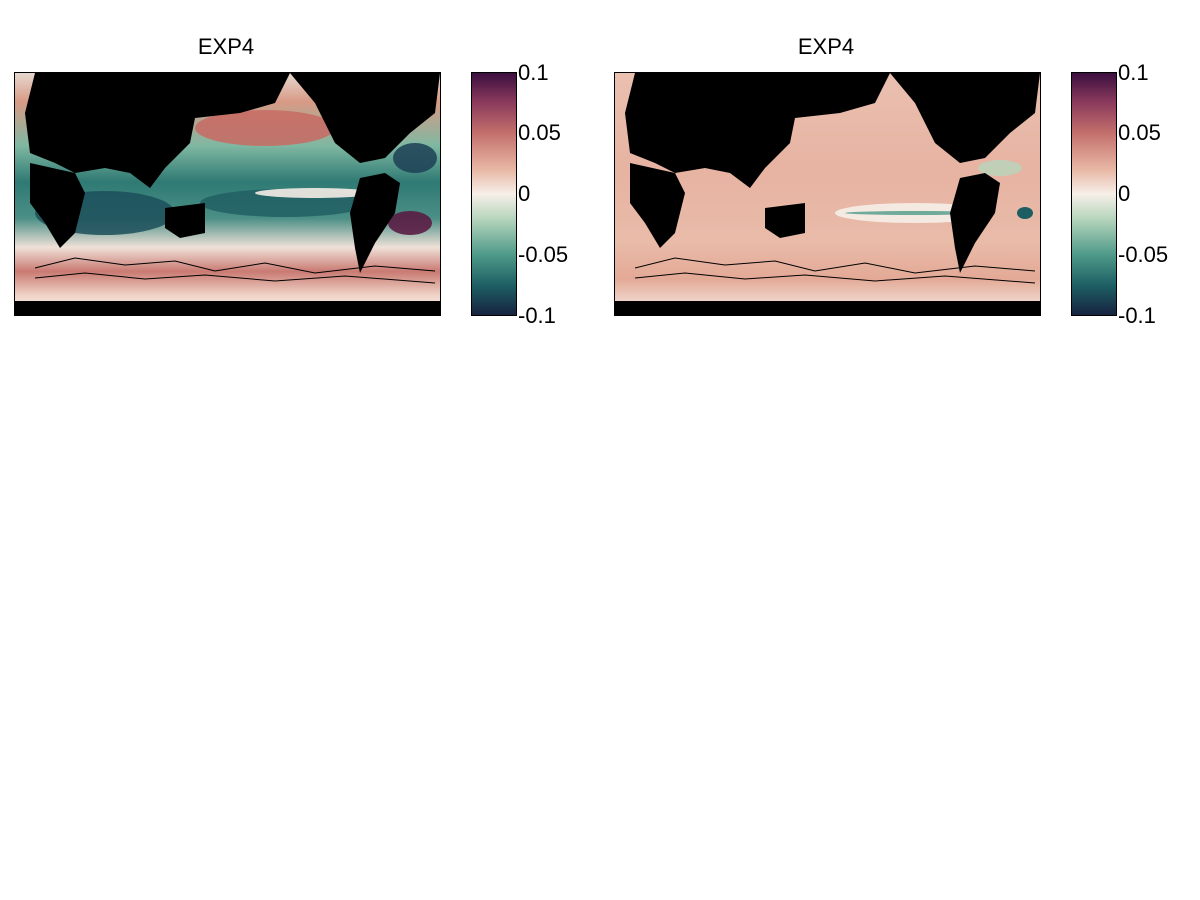  Describe the element at coordinates (524, 193) in the screenshot. I see `panel-1-colorbar-tick-zero: 0` at that location.